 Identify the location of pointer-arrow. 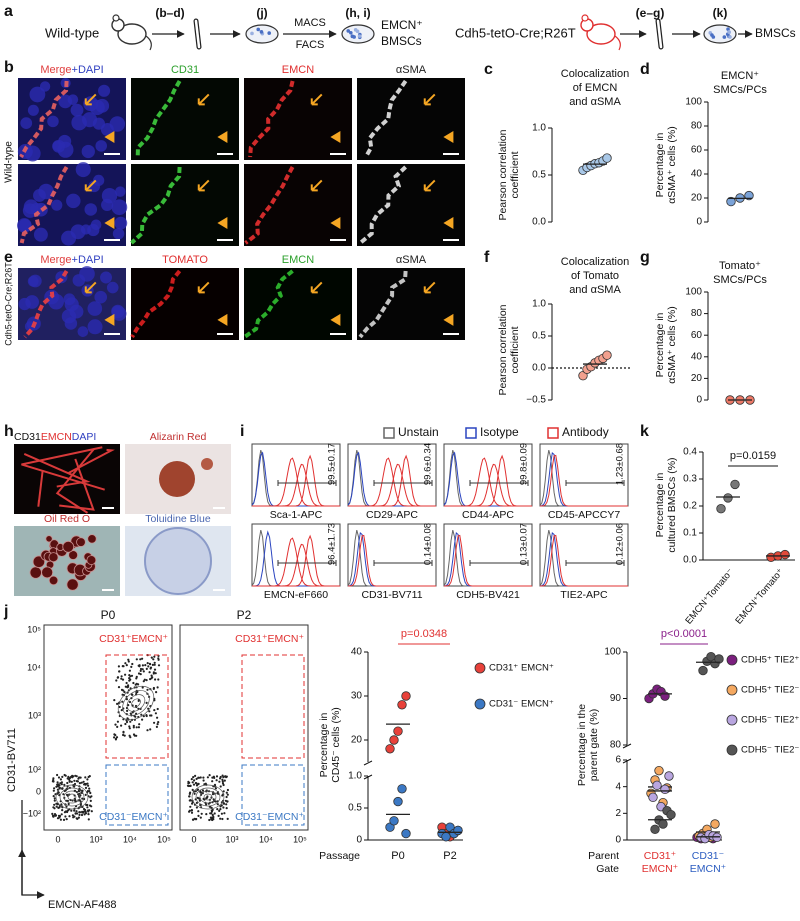
(429, 185).